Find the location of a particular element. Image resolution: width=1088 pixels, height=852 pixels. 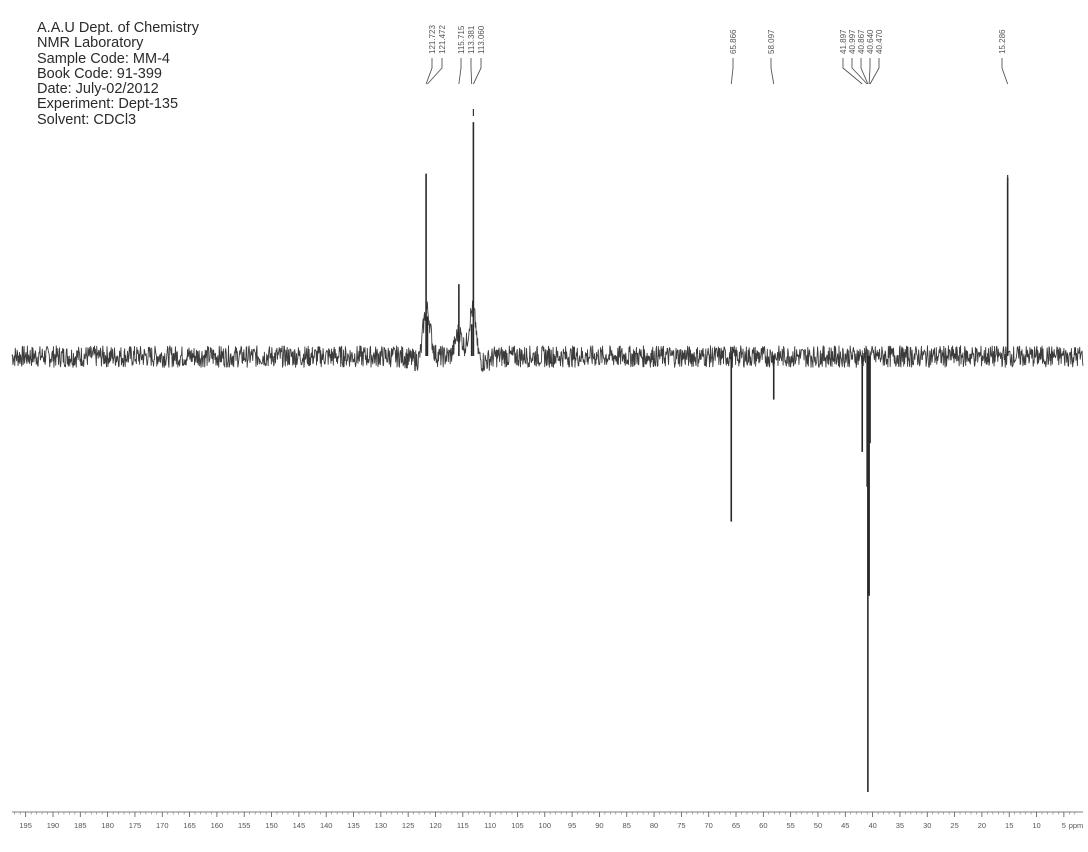

x-tick-label: 115 is located at coordinates (463, 825).